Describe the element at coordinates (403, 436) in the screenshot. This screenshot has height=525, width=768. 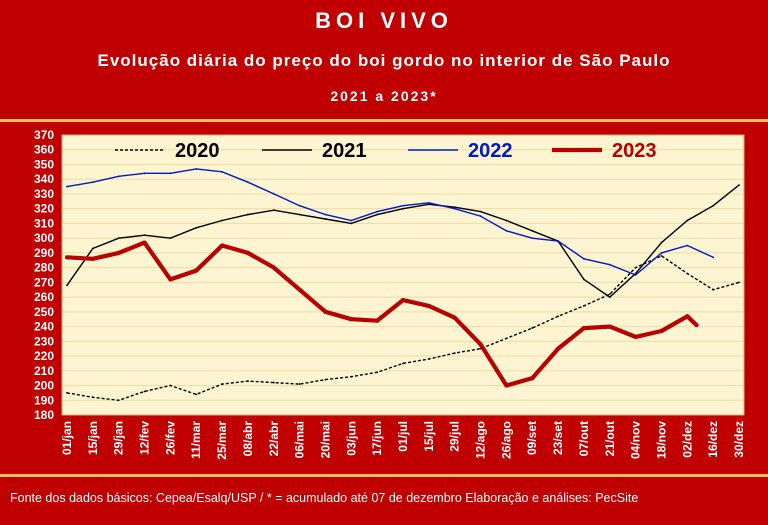
I see `x-tick-label: 01/jul` at that location.